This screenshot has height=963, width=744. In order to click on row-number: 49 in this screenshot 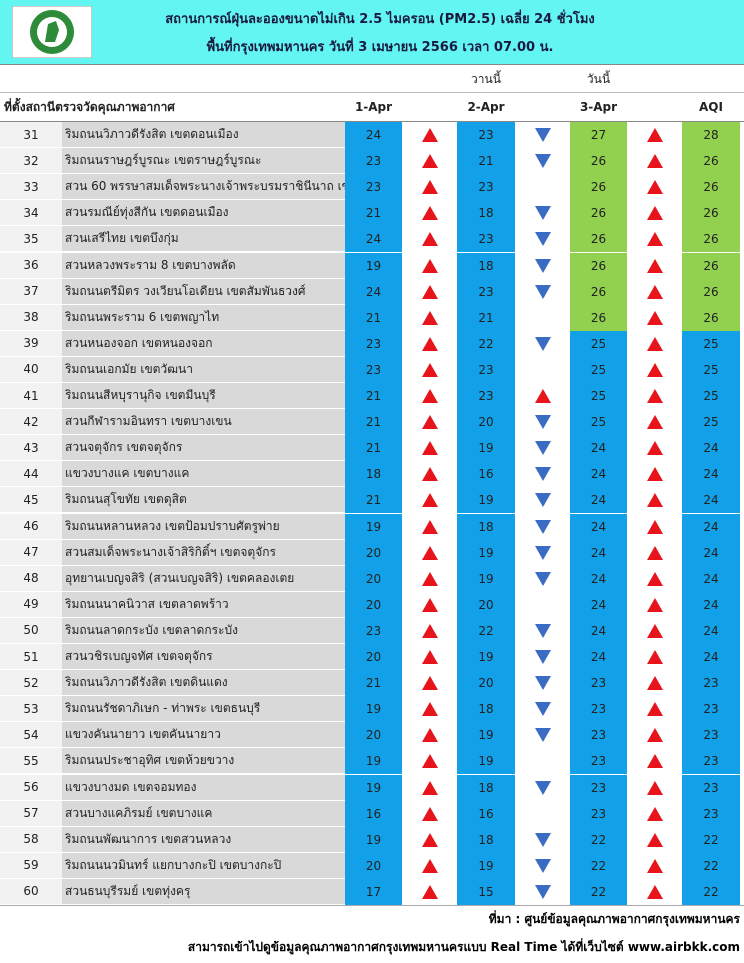, I will do `click(31, 604)`.